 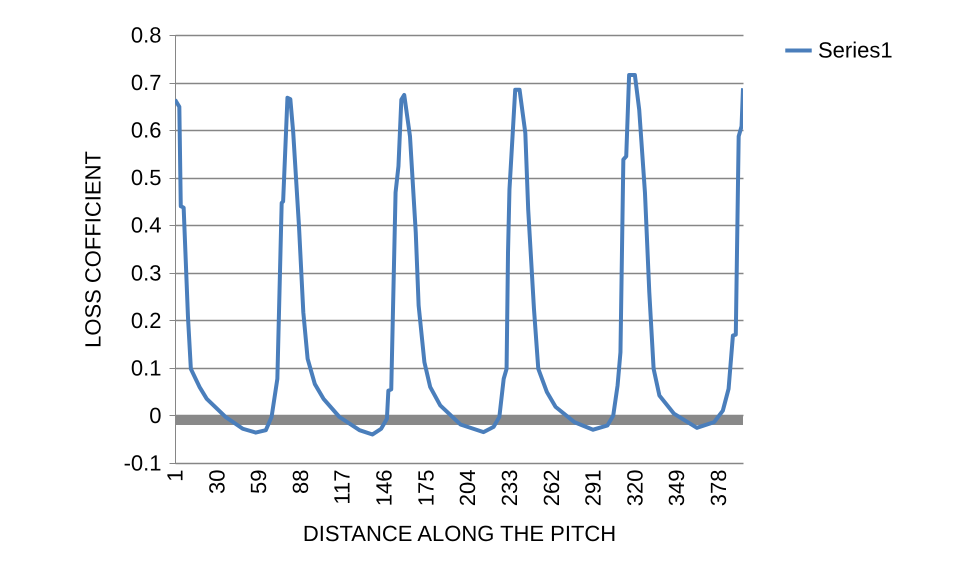 I want to click on x-tick-label: 233, so click(x=509, y=488).